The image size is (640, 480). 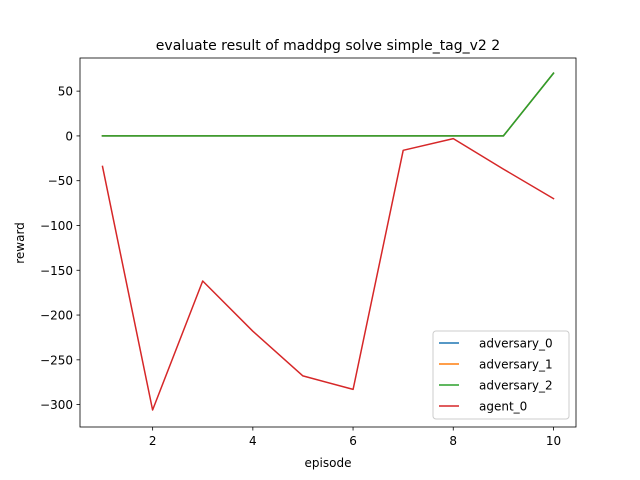 What do you see at coordinates (353, 441) in the screenshot?
I see `x-tick-label: 6` at bounding box center [353, 441].